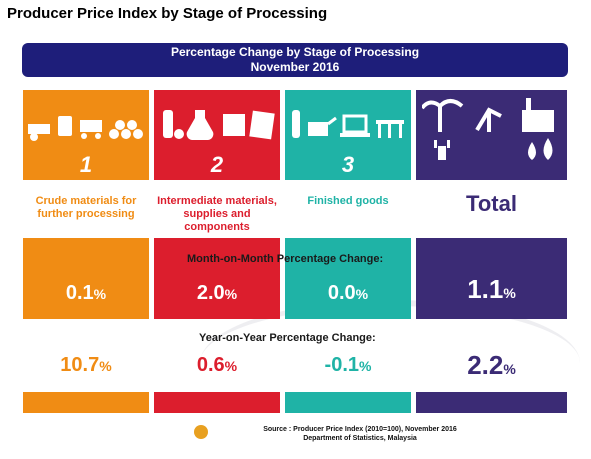 The height and width of the screenshot is (459, 591). What do you see at coordinates (488, 129) in the screenshot?
I see `palm-tree-icon` at bounding box center [488, 129].